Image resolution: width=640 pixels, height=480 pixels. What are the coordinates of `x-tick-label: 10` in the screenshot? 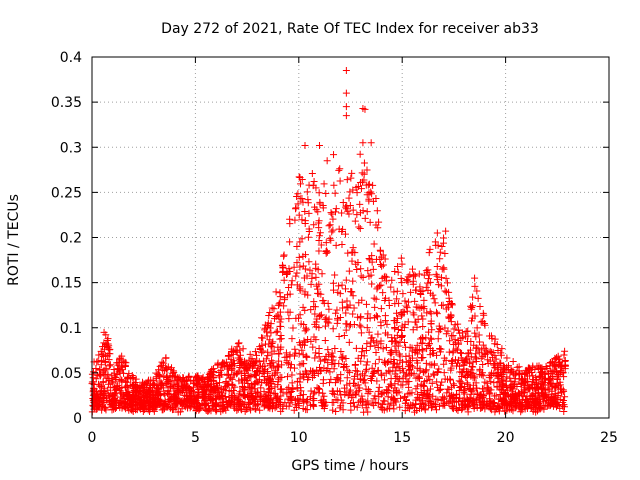 It's located at (299, 438).